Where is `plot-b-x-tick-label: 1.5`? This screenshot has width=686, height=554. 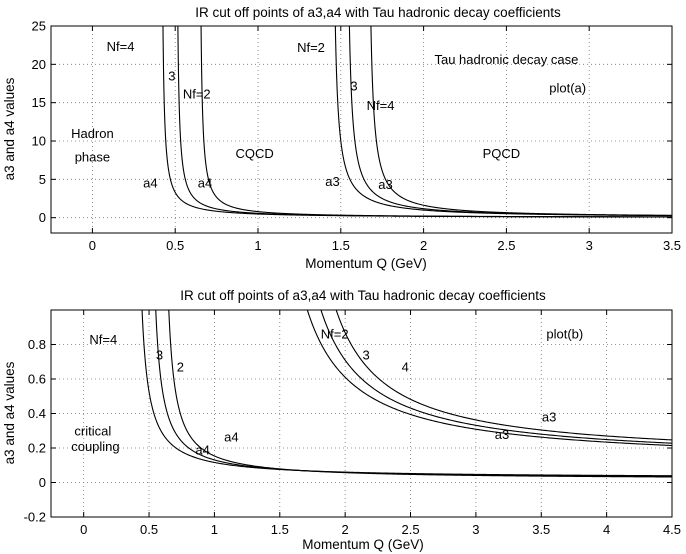
plot-b-x-tick-label: 1.5 is located at coordinates (280, 529).